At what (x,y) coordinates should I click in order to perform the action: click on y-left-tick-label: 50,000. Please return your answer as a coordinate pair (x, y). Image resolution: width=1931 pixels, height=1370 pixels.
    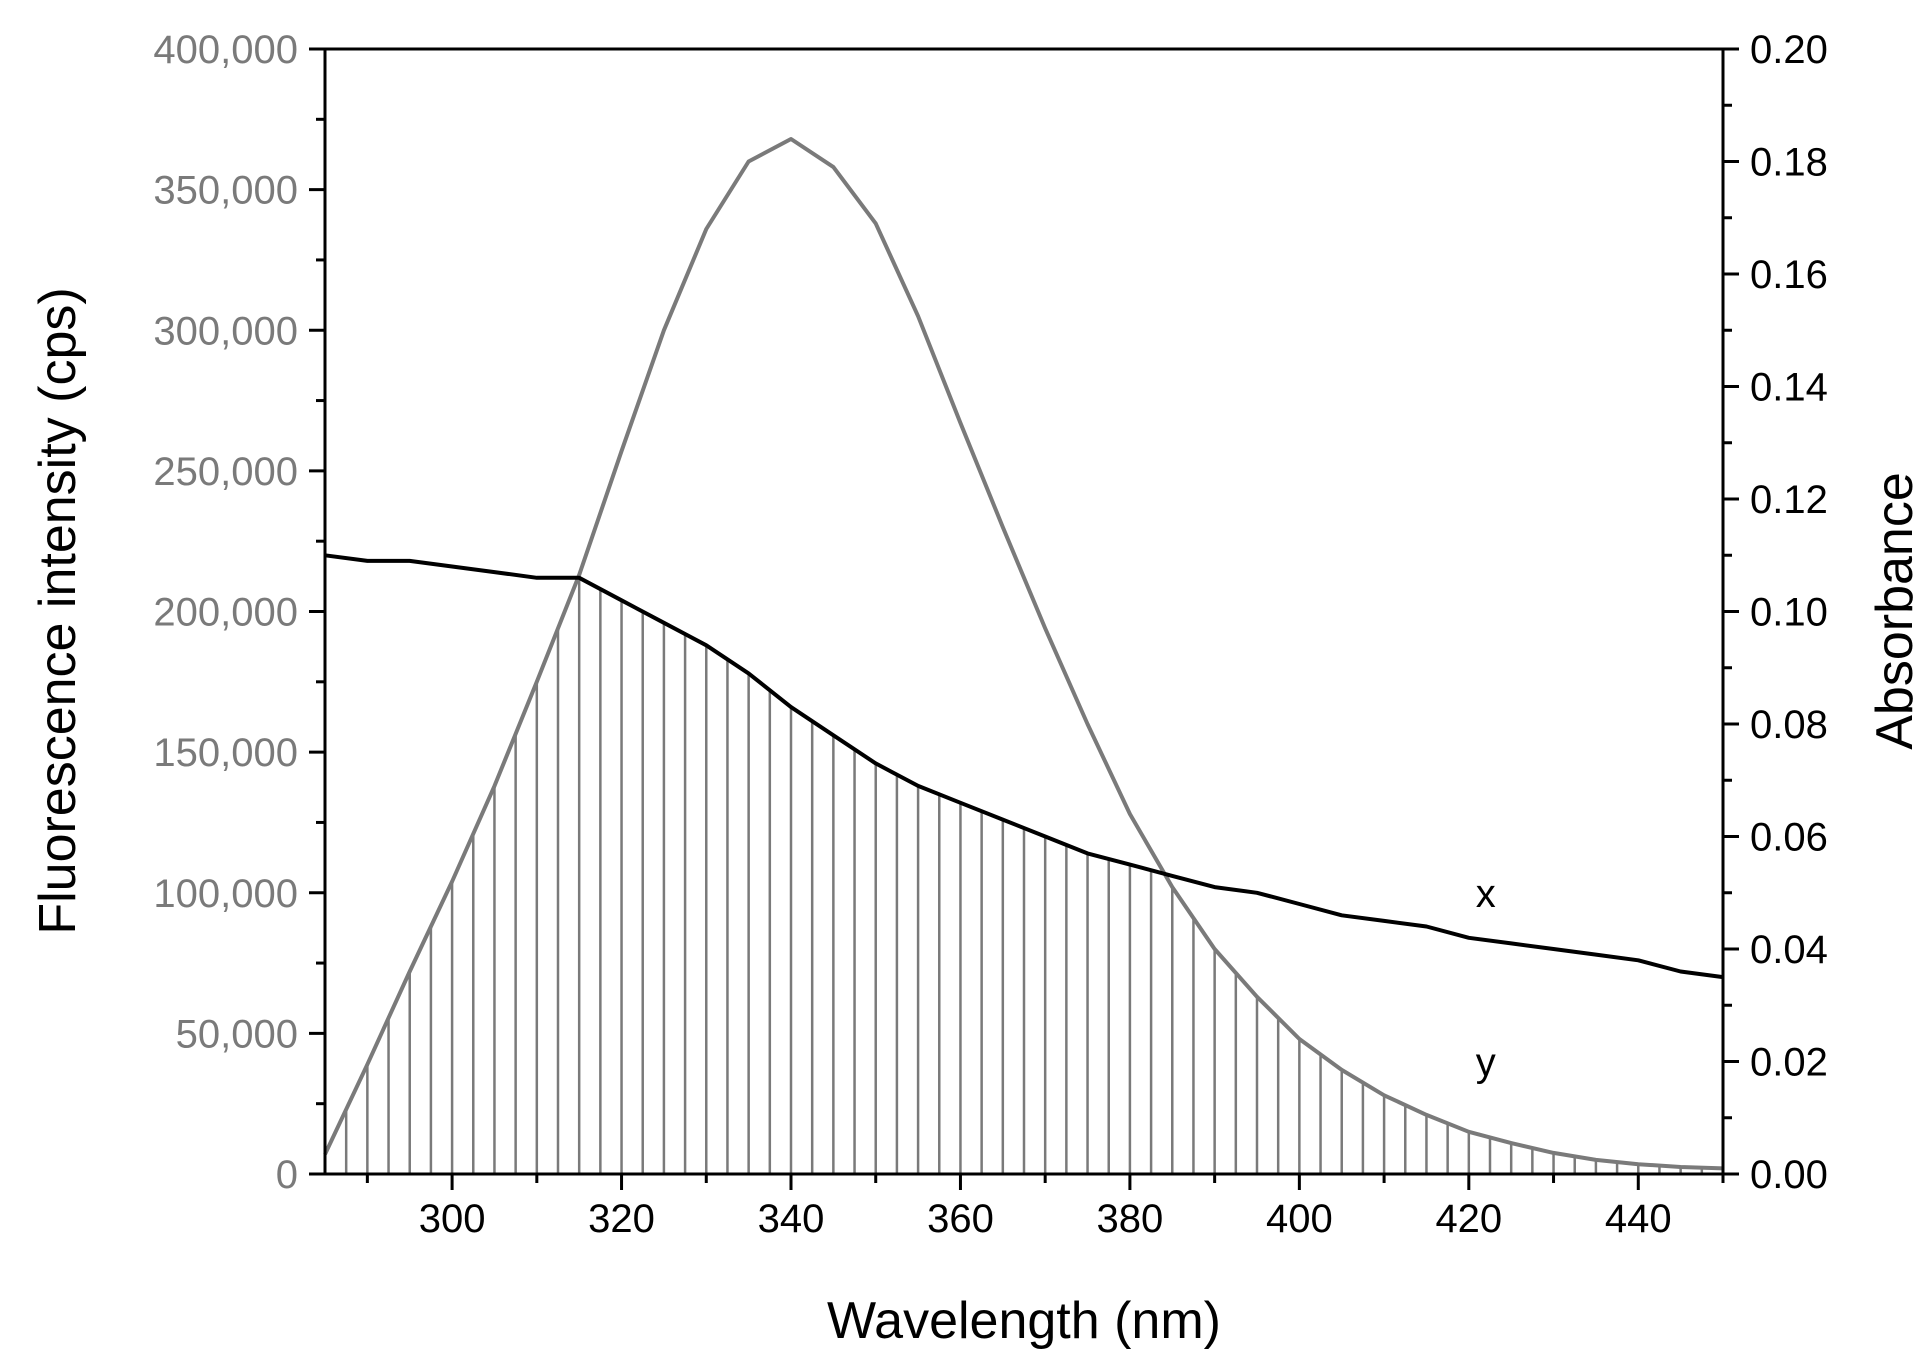
    Looking at the image, I should click on (237, 1034).